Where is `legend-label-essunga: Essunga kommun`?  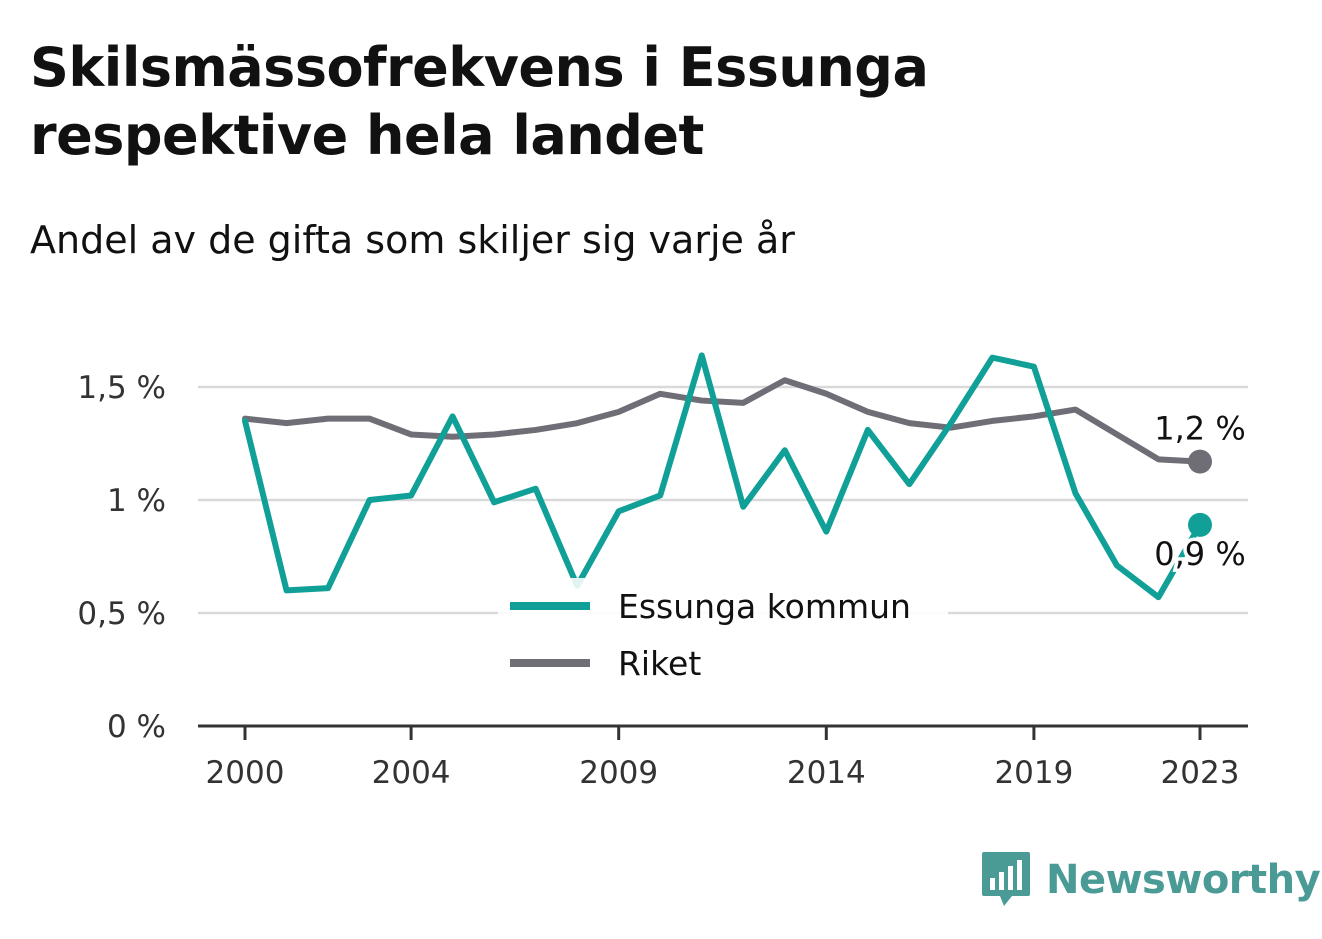
legend-label-essunga: Essunga kommun is located at coordinates (764, 606).